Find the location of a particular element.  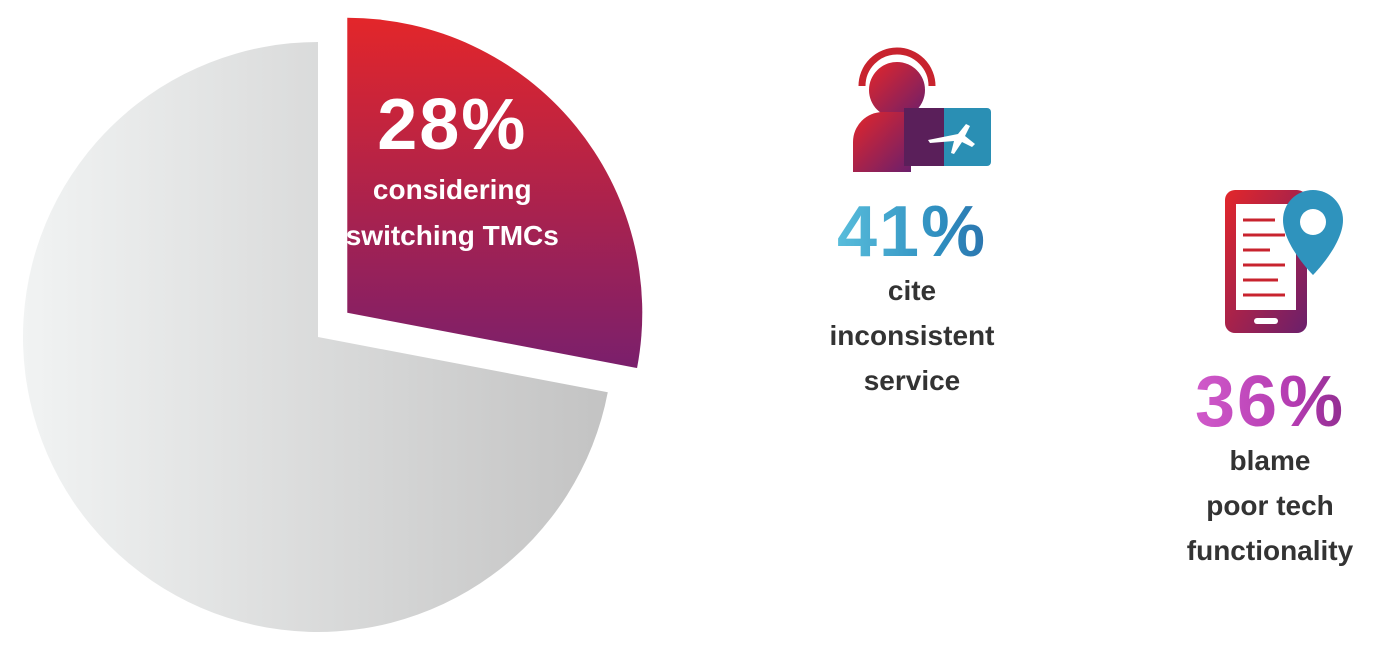

stat: 36% blame poor tech functionality is located at coordinates (1263, 469).